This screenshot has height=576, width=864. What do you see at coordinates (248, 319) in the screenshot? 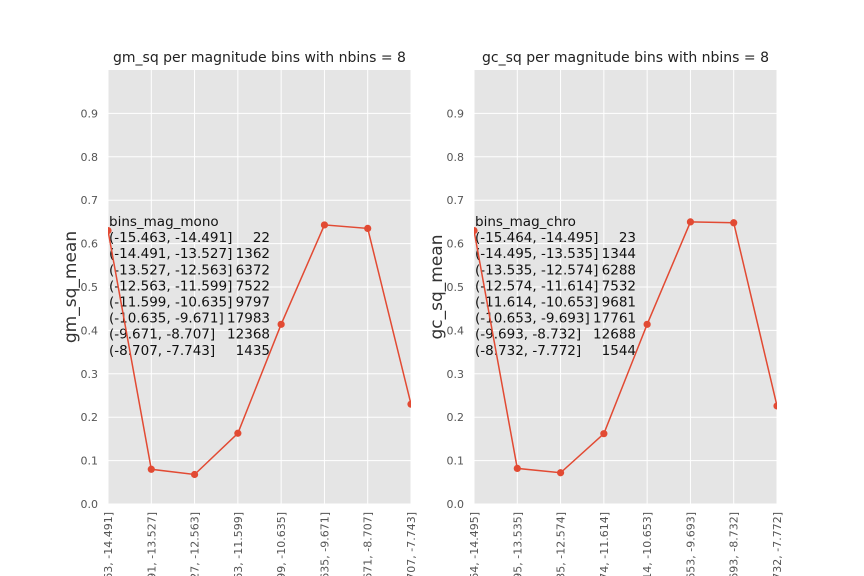
I see `annotation-row-count: 17983` at bounding box center [248, 319].